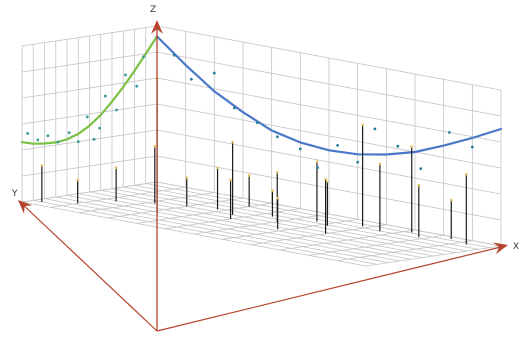  I want to click on x-axis-label: X, so click(516, 247).